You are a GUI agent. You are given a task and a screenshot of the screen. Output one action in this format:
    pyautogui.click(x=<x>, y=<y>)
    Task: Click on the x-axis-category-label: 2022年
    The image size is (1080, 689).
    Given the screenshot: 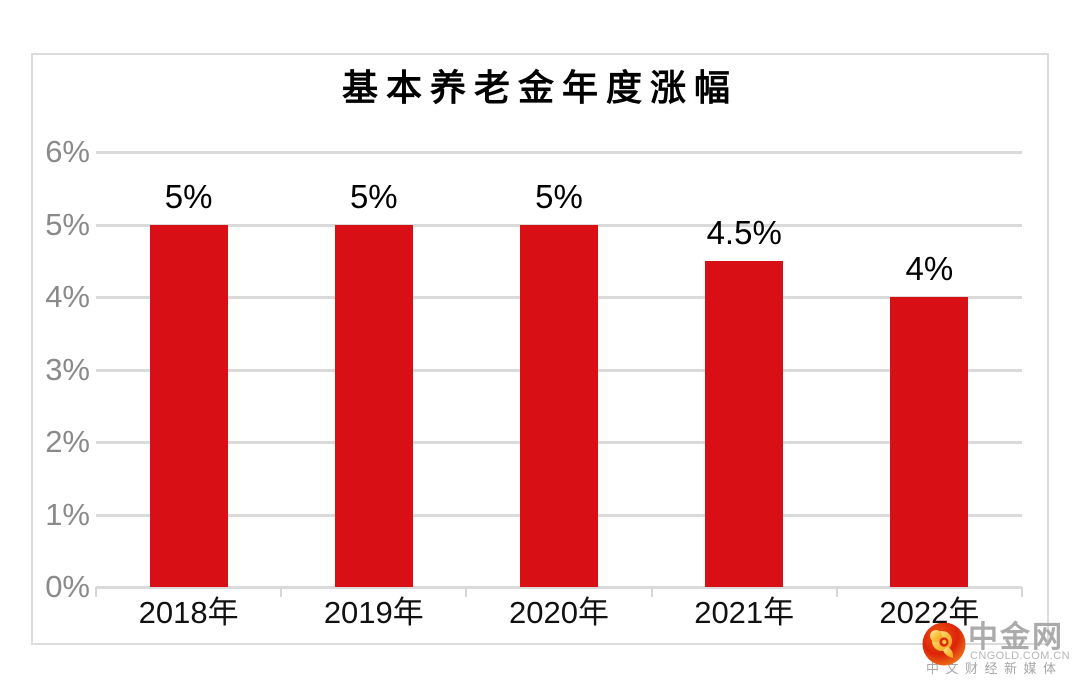 What is the action you would take?
    pyautogui.click(x=929, y=612)
    